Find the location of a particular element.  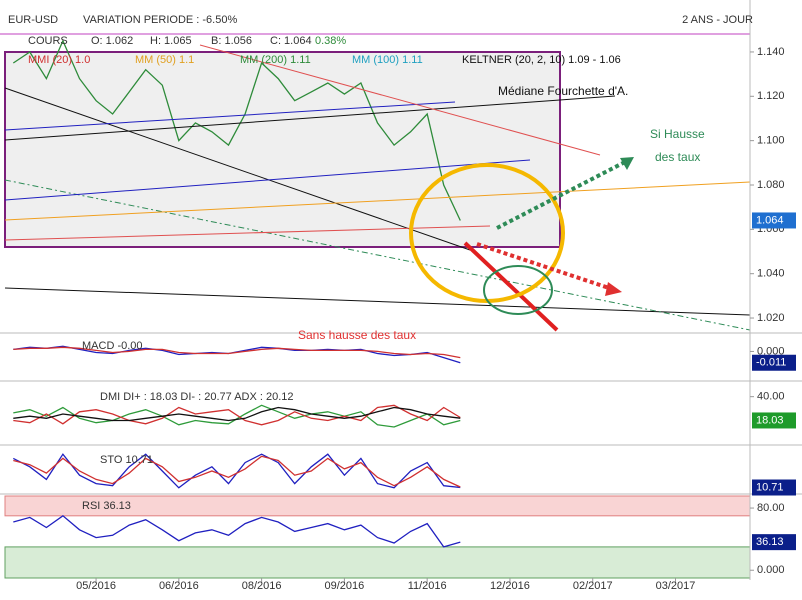

last-value-label: -0.011 is located at coordinates (771, 363).